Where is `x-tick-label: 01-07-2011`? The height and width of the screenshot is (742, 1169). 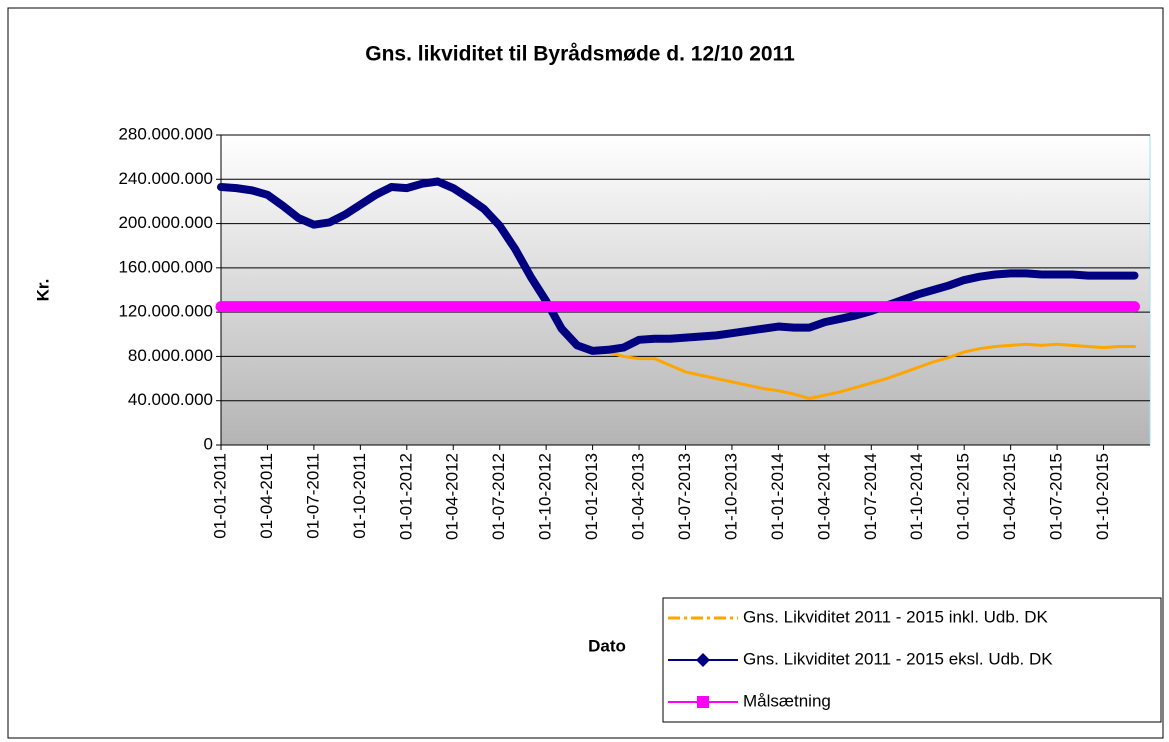 x-tick-label: 01-07-2011 is located at coordinates (312, 496).